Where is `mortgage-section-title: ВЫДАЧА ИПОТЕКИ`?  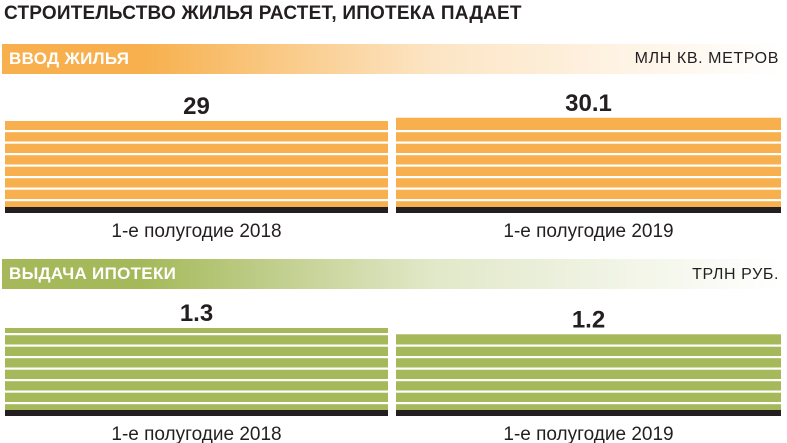 mortgage-section-title: ВЫДАЧА ИПОТЕКИ is located at coordinates (93, 273).